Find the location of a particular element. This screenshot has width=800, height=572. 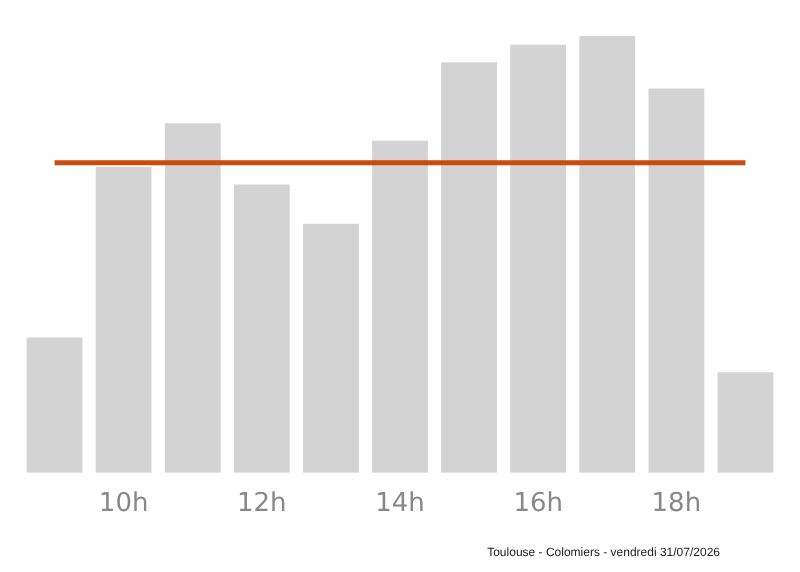

x-tick-label: 12h is located at coordinates (262, 504).